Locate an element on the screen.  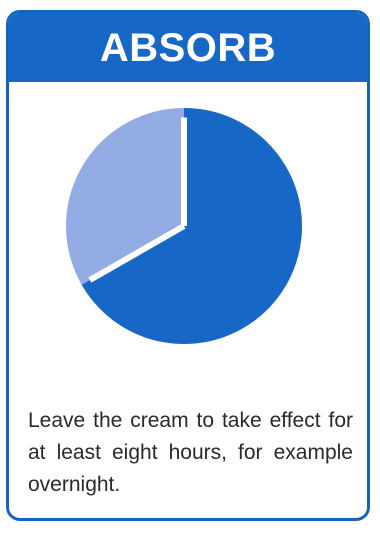
card-header: ABSORB is located at coordinates (188, 47).